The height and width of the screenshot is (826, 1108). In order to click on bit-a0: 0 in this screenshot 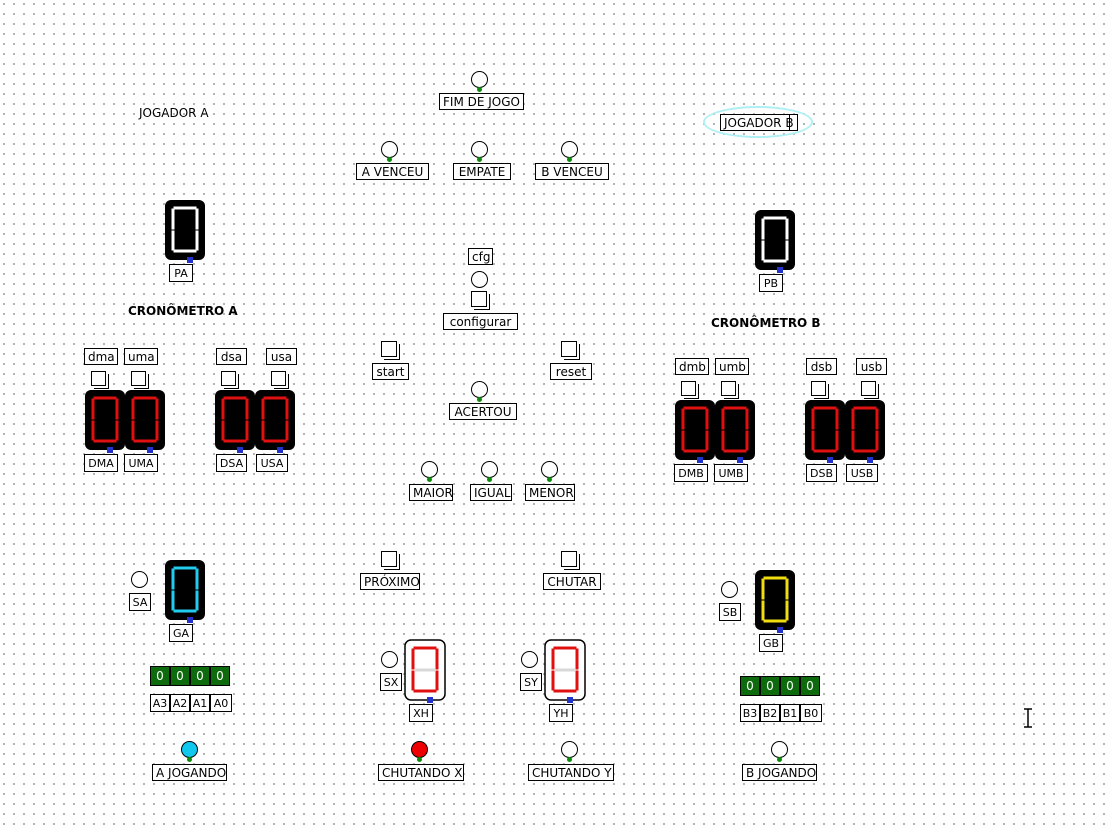, I will do `click(220, 676)`.